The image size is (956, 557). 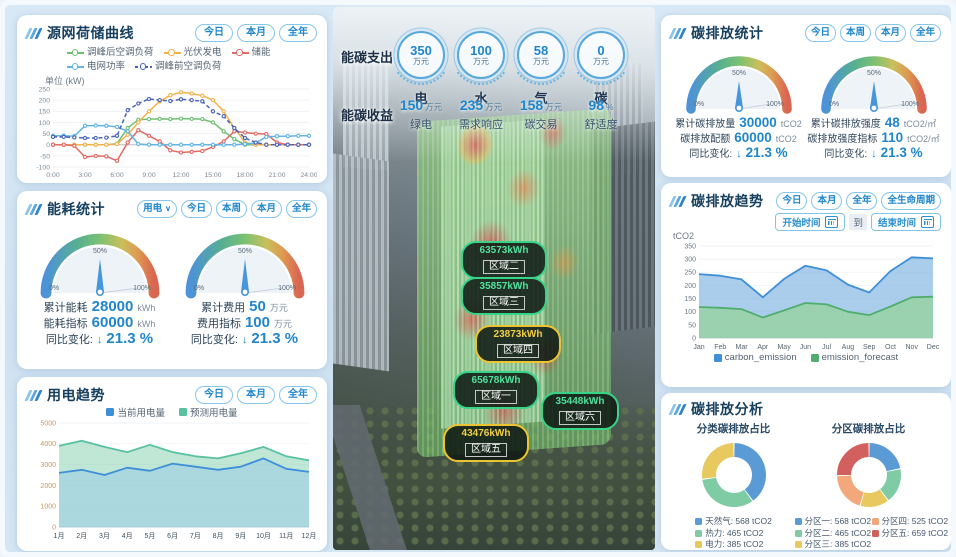 What do you see at coordinates (367, 115) in the screenshot?
I see `income-row-label: 能碳收益` at bounding box center [367, 115].